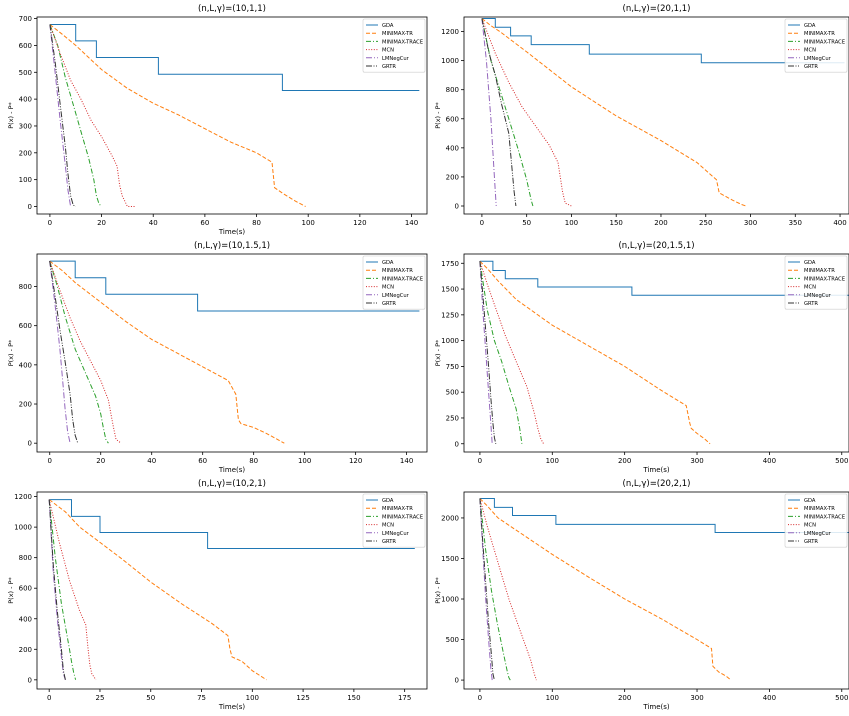 Image resolution: width=849 pixels, height=716 pixels. What do you see at coordinates (25, 180) in the screenshot?
I see `y-tick-label: 100` at bounding box center [25, 180].